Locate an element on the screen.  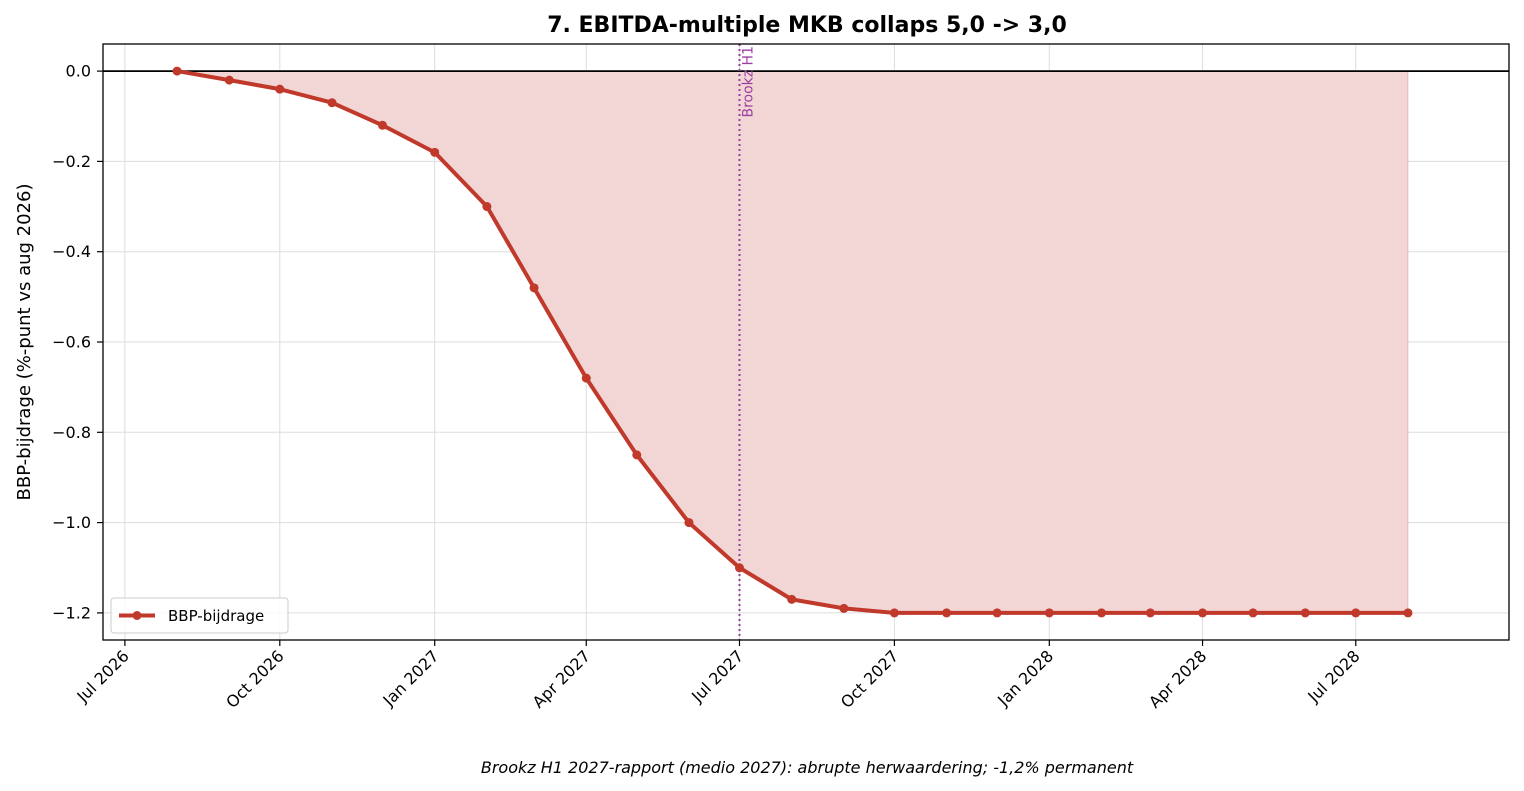
x-tick-label: Jul 2027 is located at coordinates (717, 676).